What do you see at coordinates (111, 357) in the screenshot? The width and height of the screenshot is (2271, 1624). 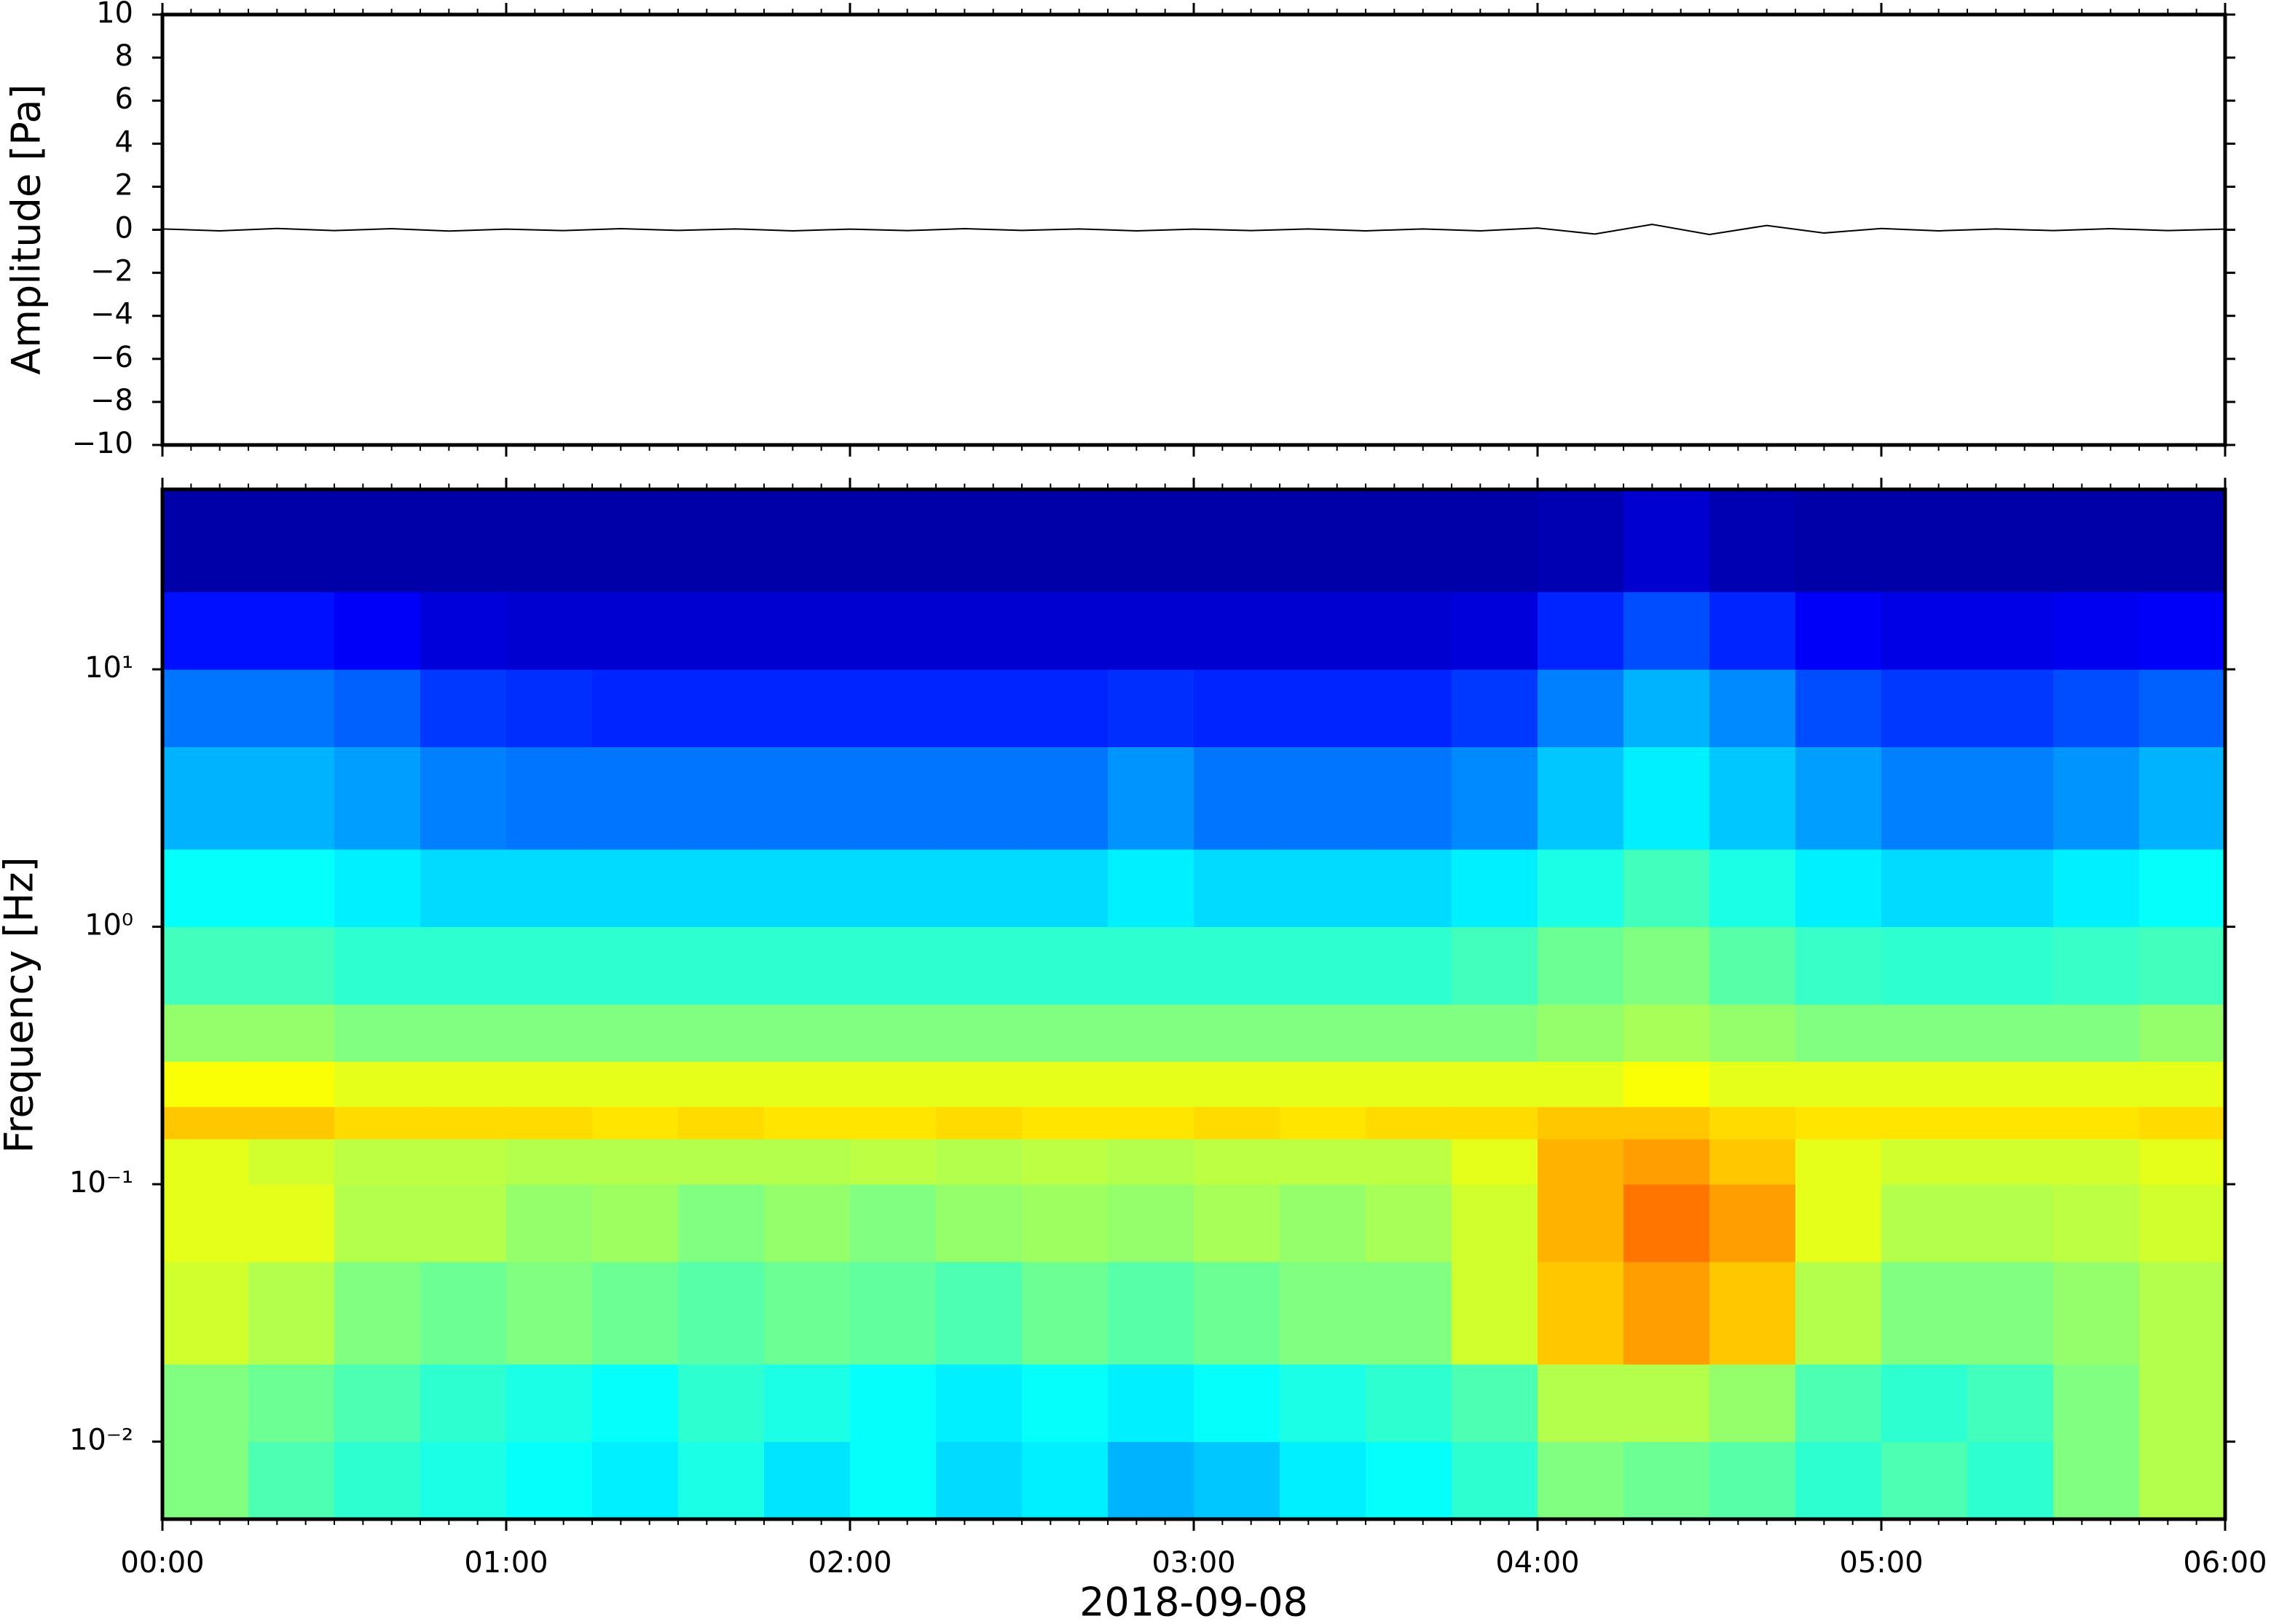 I see `y-tick-label: −6` at bounding box center [111, 357].